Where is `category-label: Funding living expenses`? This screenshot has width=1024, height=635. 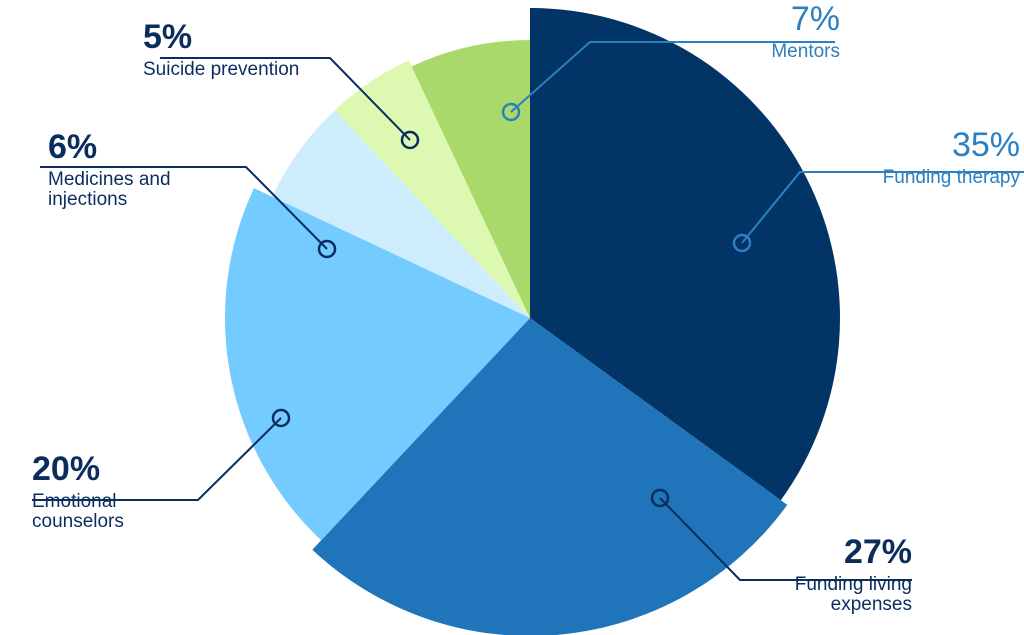 category-label: Funding living expenses is located at coordinates (853, 594).